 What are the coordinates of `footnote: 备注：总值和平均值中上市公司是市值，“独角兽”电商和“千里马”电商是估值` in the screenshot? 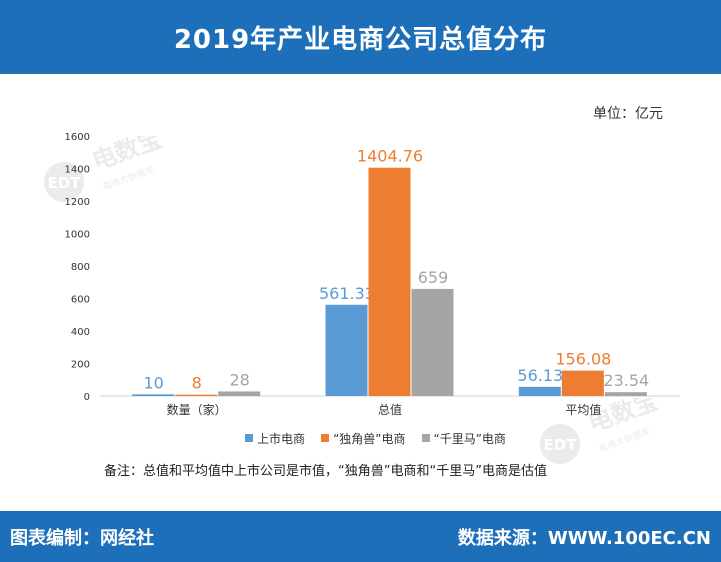 It's located at (325, 471).